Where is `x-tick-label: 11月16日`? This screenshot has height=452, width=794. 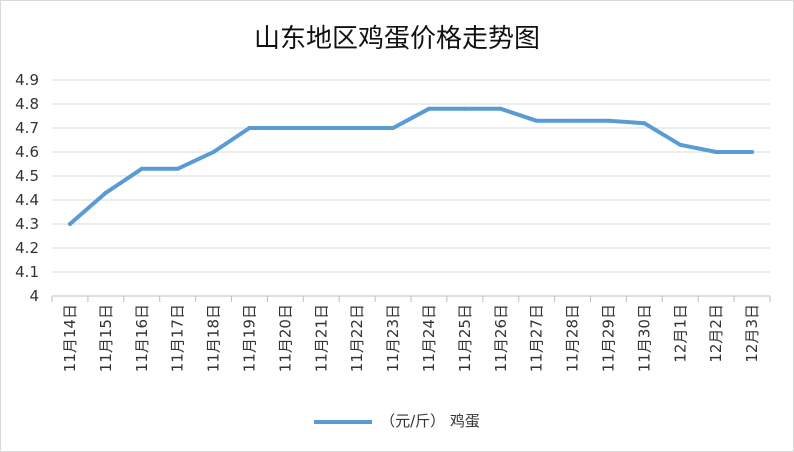 x-tick-label: 11月16日 is located at coordinates (142, 338).